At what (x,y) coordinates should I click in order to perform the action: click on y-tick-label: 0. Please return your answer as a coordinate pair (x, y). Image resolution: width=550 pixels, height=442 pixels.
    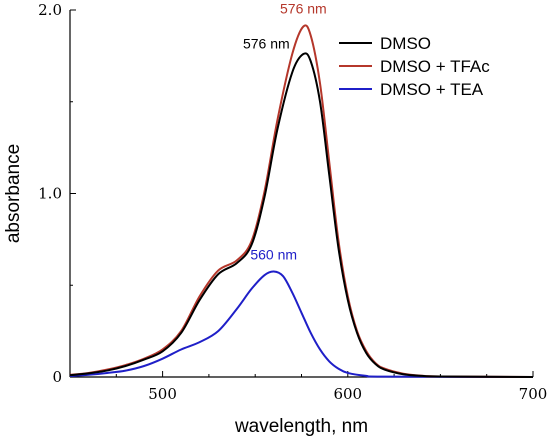
    Looking at the image, I should click on (57, 377).